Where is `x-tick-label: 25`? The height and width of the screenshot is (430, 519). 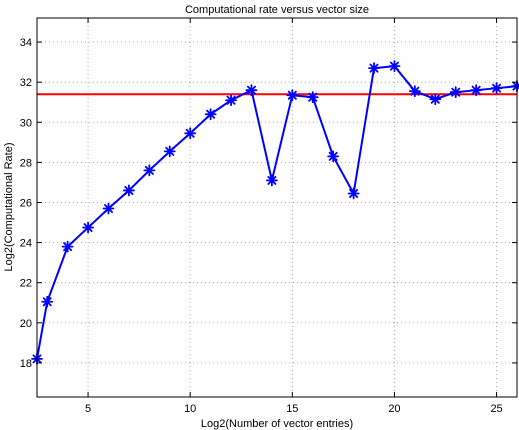
x-tick-label: 25 is located at coordinates (496, 409).